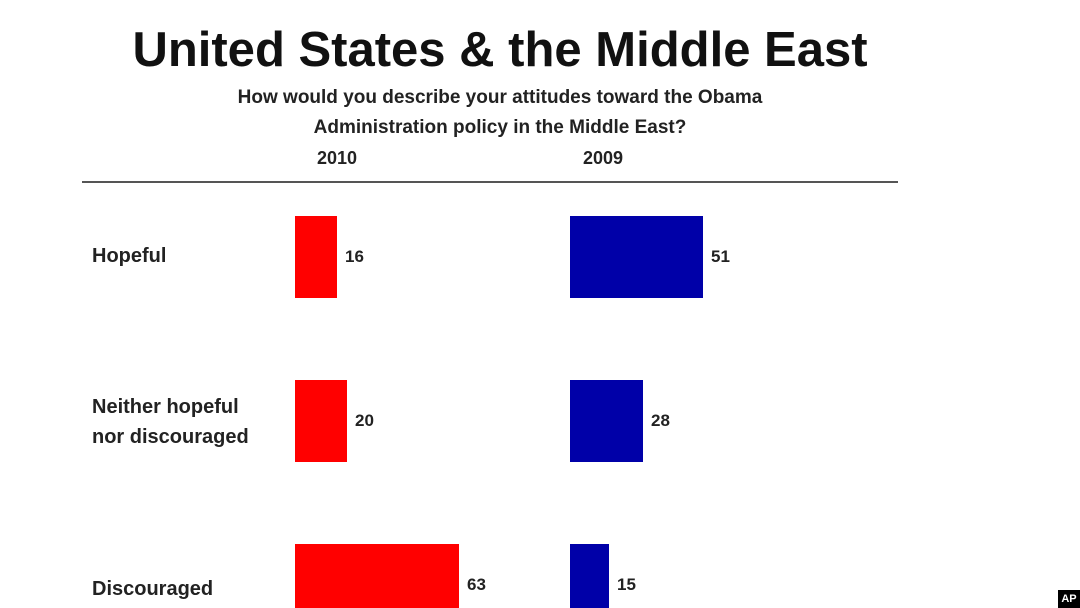 The height and width of the screenshot is (608, 1080). Describe the element at coordinates (500, 50) in the screenshot. I see `chart-title: United States & the Middle East` at that location.